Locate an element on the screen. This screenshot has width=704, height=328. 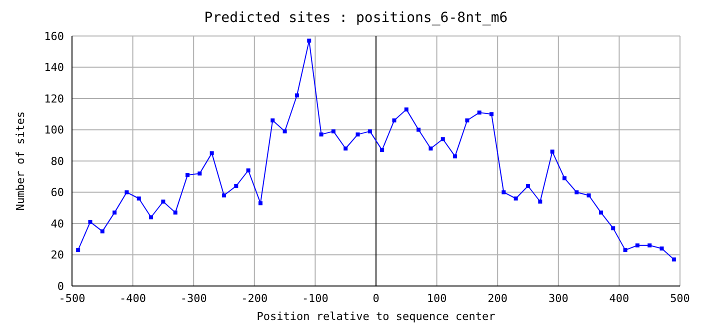
x-tick-label: 500 is located at coordinates (680, 298).